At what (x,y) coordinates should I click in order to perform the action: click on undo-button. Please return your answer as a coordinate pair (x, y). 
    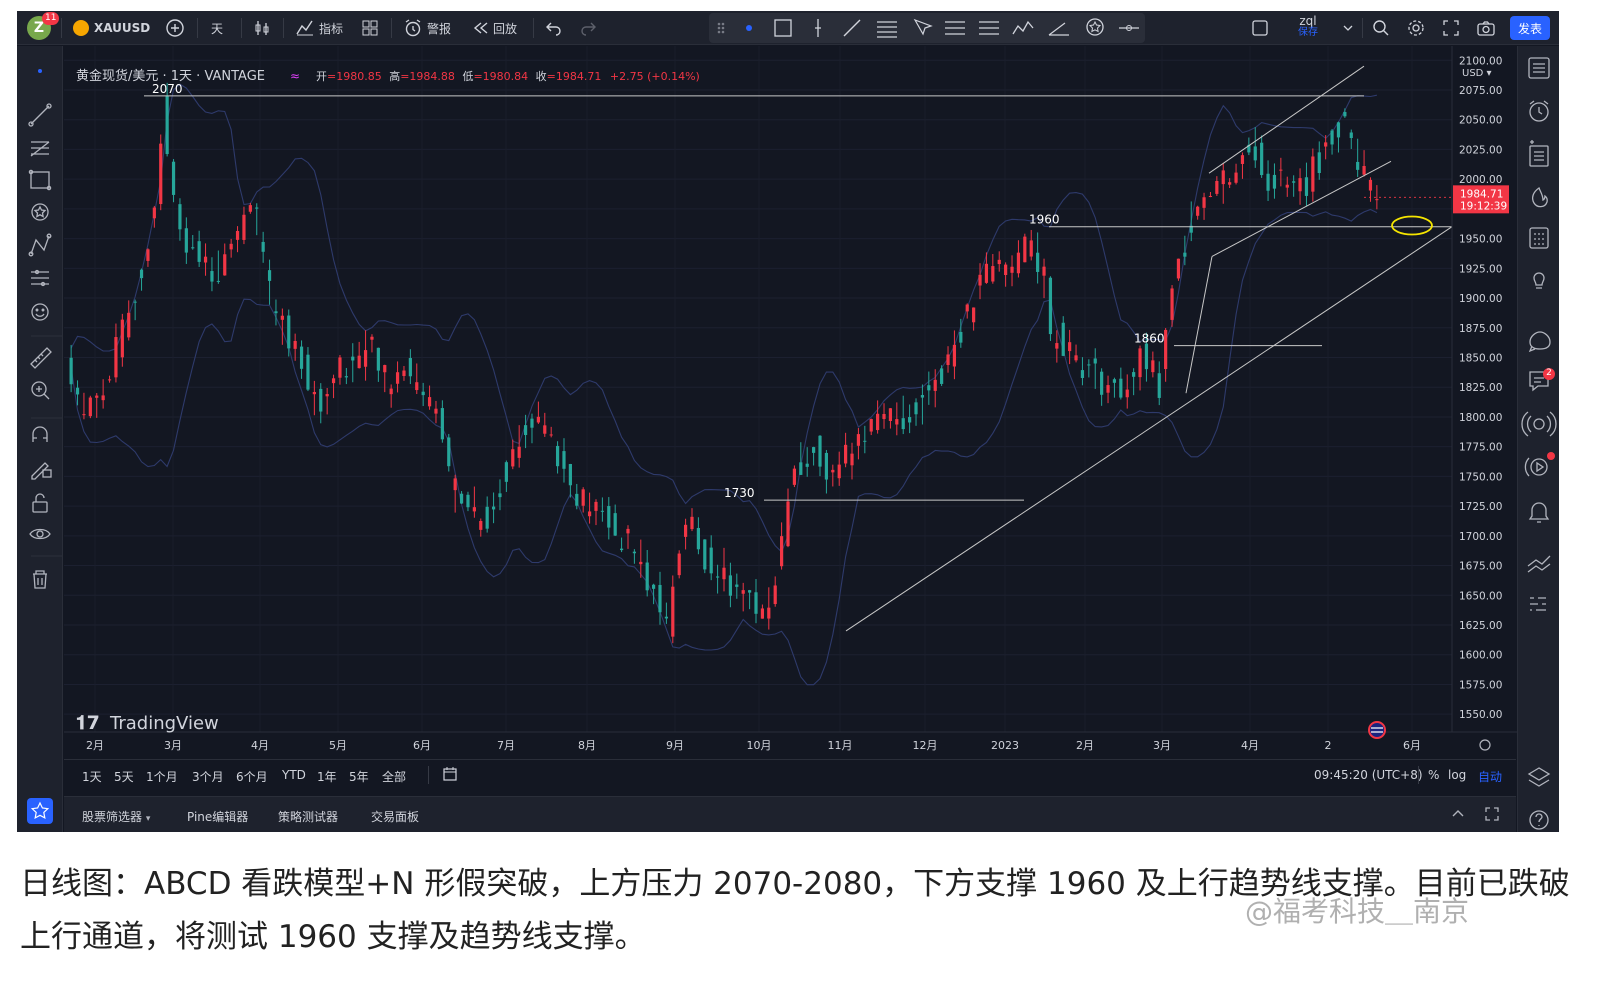
    Looking at the image, I should click on (554, 28).